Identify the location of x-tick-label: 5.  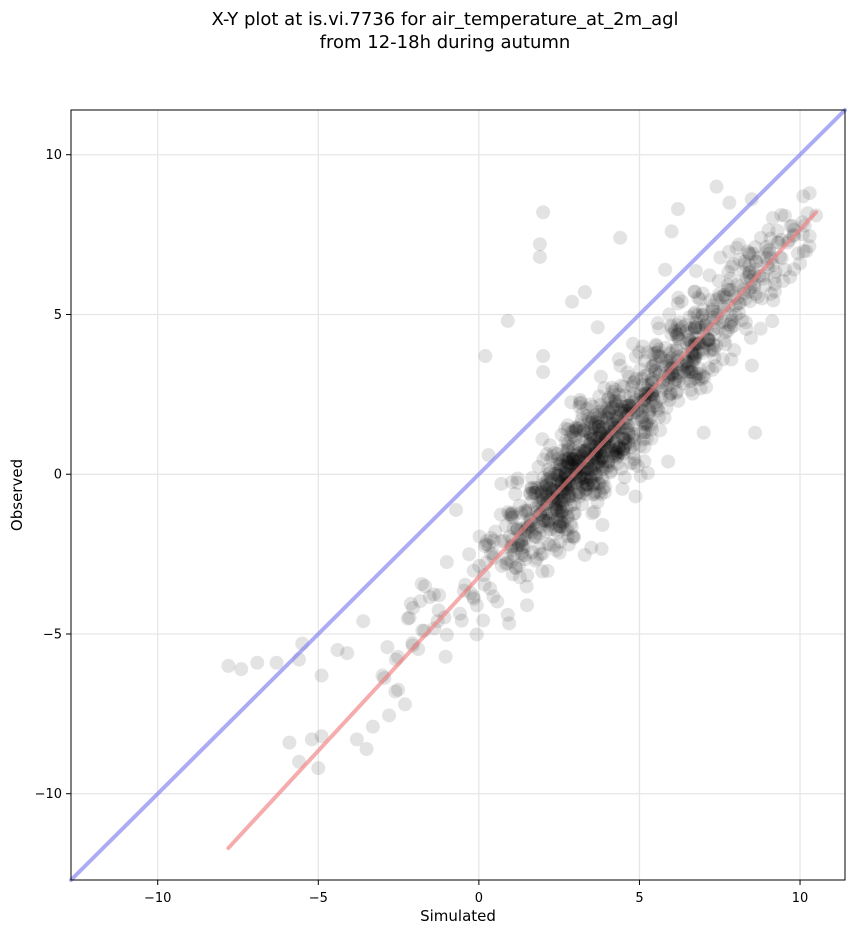
(639, 898).